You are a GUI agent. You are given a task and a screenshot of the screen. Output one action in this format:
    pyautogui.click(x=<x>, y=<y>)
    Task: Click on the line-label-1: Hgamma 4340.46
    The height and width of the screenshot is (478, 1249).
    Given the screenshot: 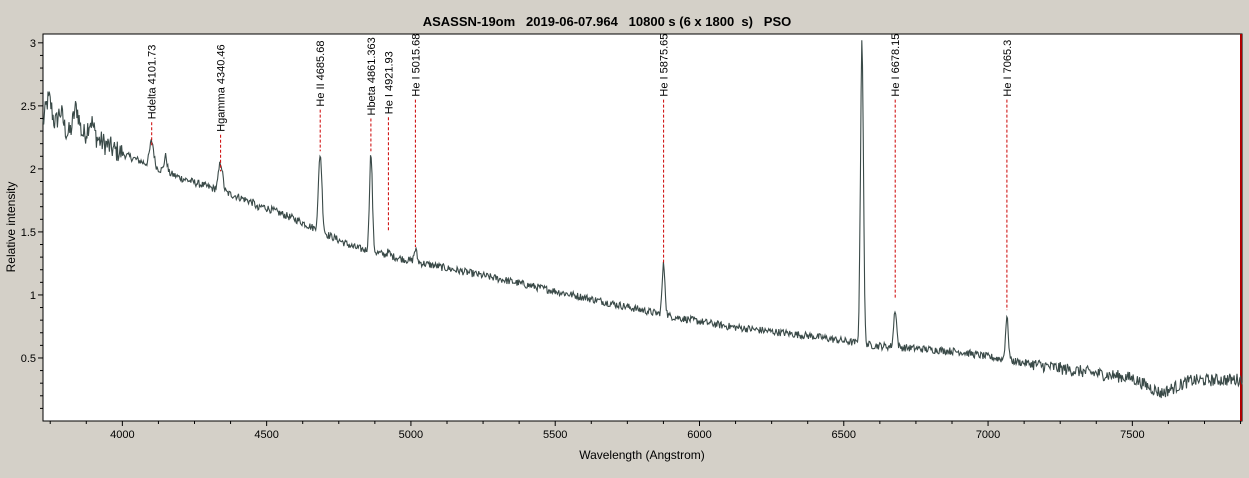 What is the action you would take?
    pyautogui.click(x=222, y=87)
    